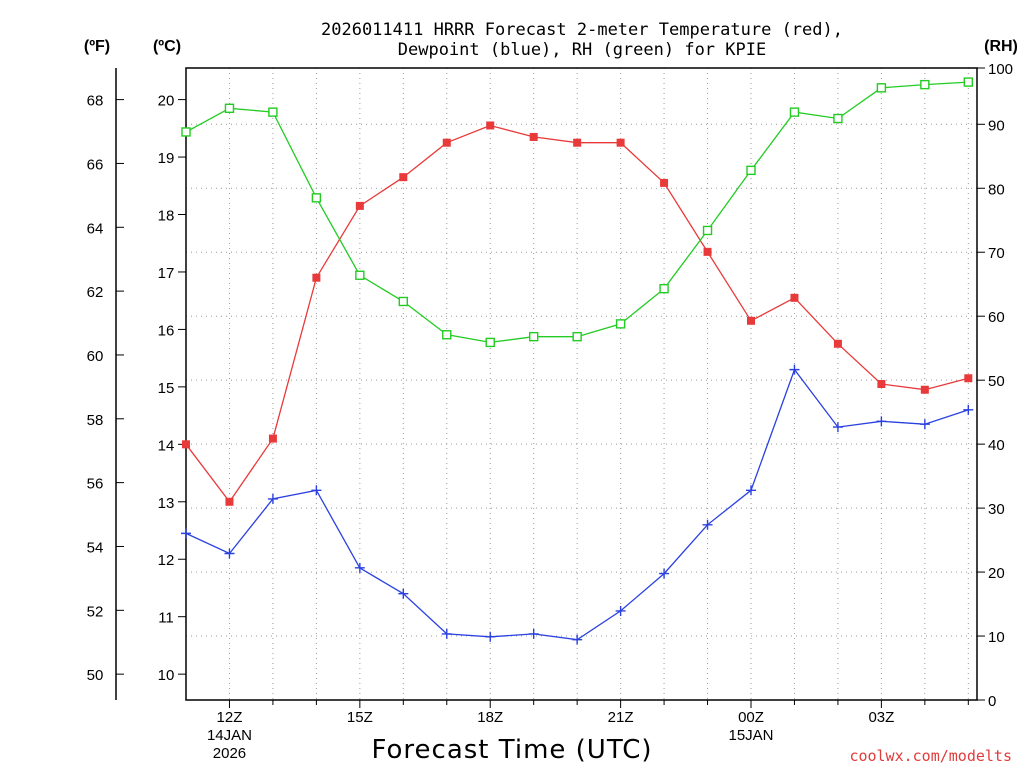 The height and width of the screenshot is (768, 1024). I want to click on fahrenheit-tick-label: 66, so click(95, 164).